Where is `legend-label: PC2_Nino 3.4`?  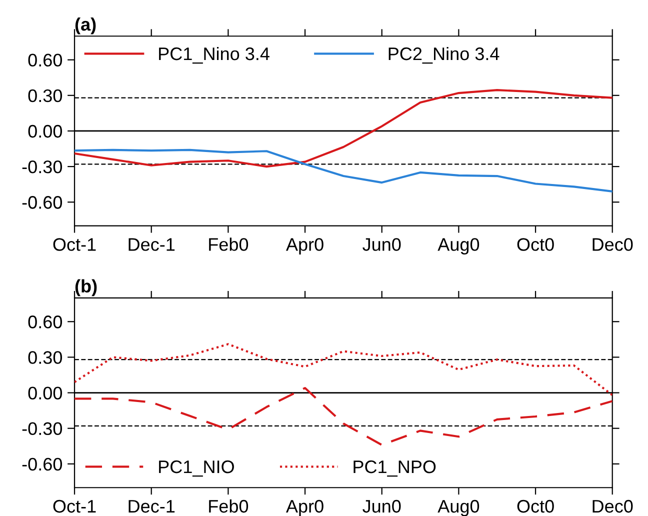 legend-label: PC2_Nino 3.4 is located at coordinates (444, 55).